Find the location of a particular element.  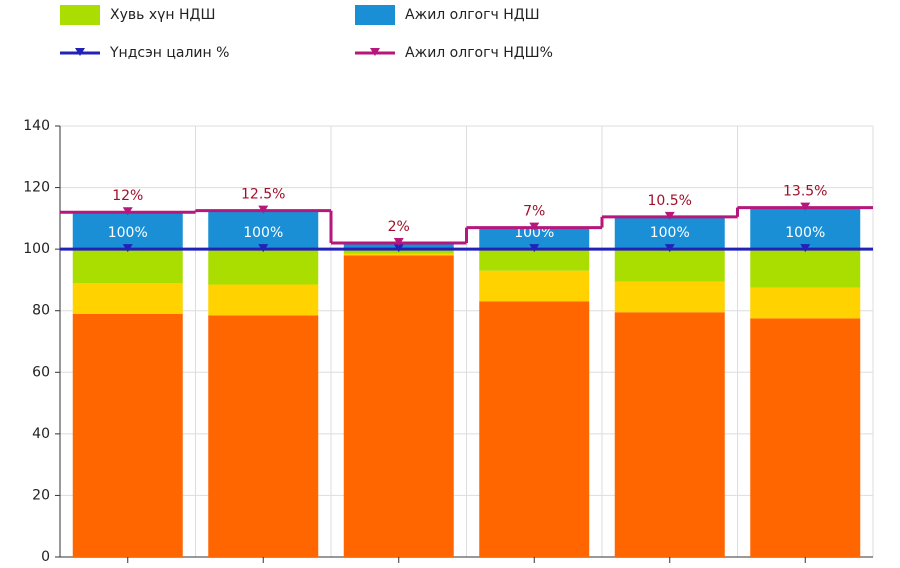

y-tick-label: 100 is located at coordinates (36, 249).